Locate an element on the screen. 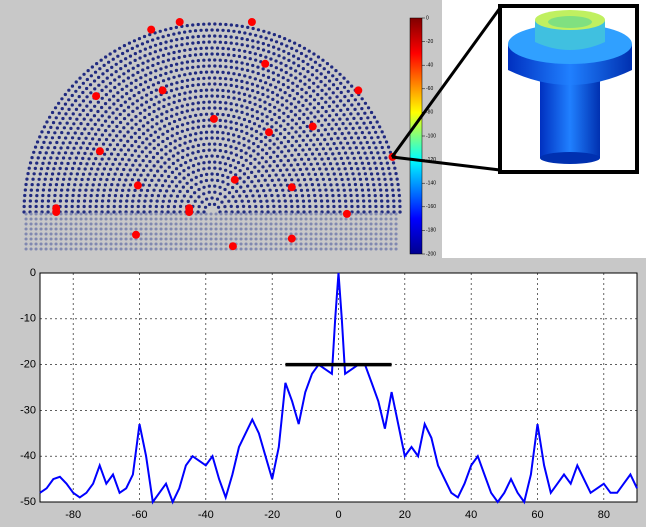 Image resolution: width=646 pixels, height=527 pixels. lower-dots is located at coordinates (211, 231).